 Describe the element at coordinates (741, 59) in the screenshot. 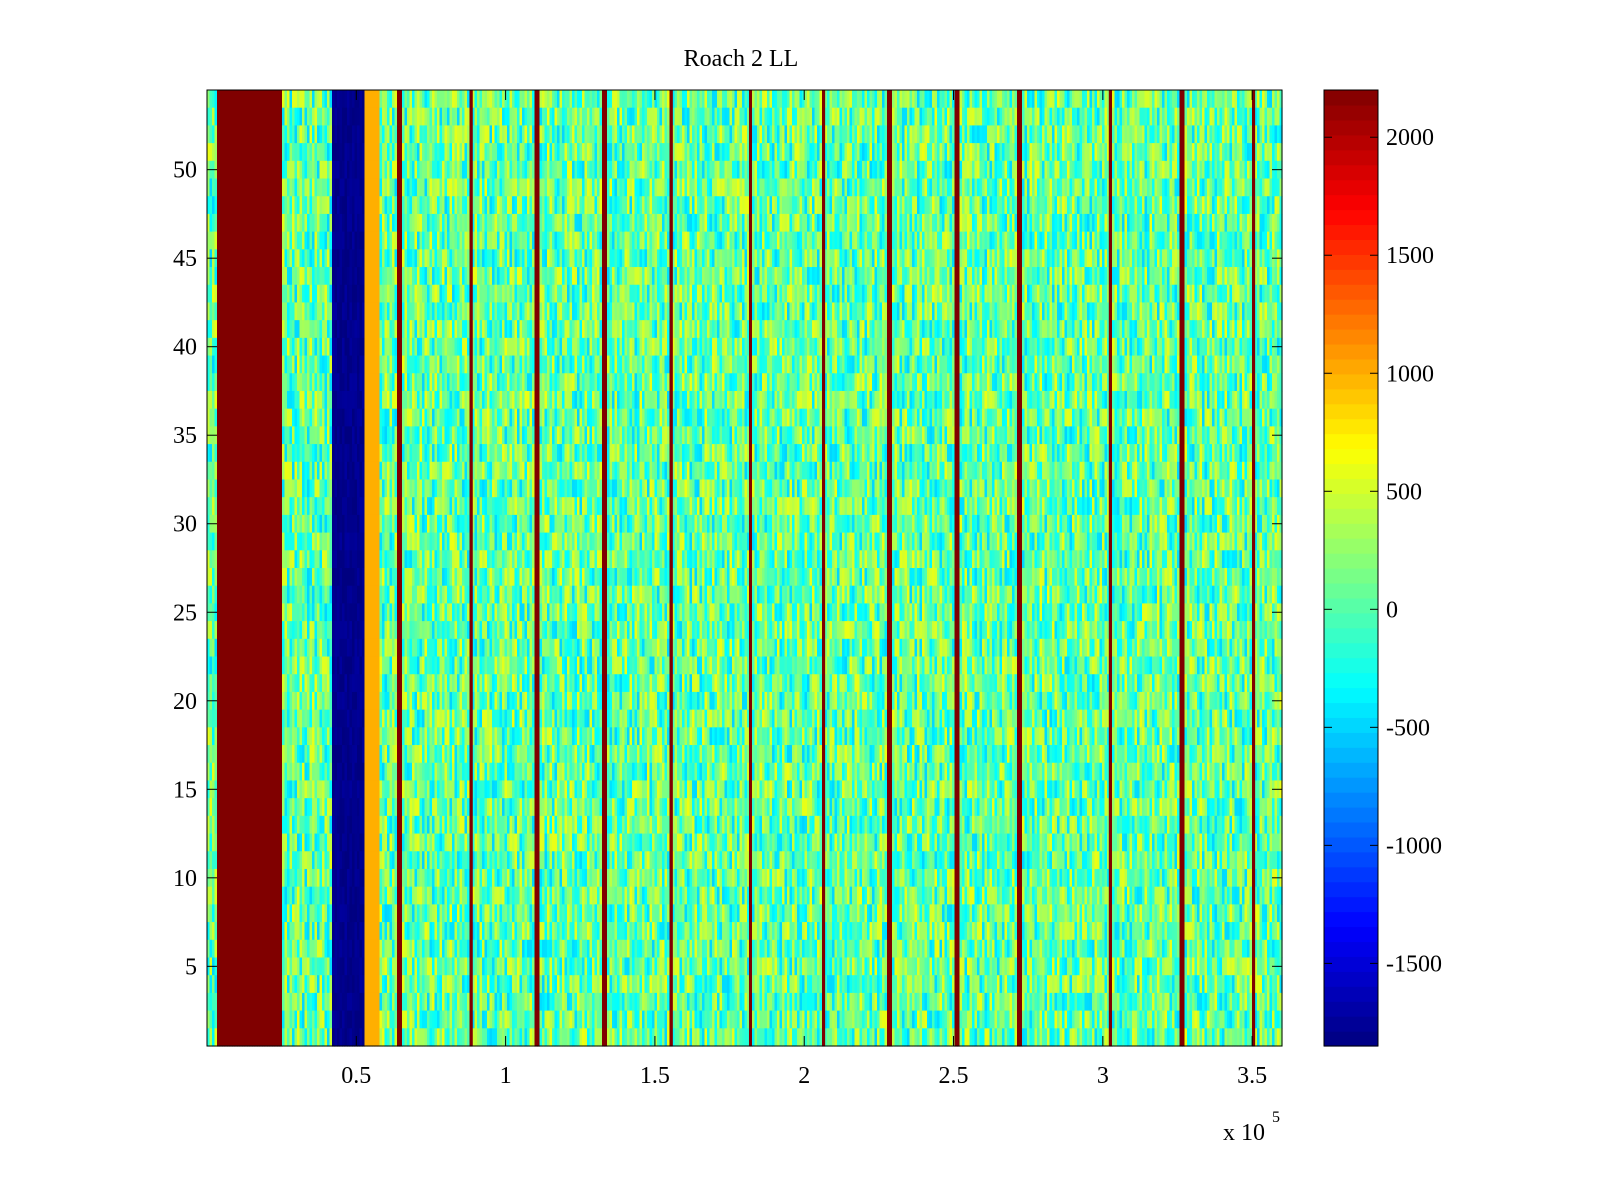

I see `chart-title: Roach 2 LL` at that location.